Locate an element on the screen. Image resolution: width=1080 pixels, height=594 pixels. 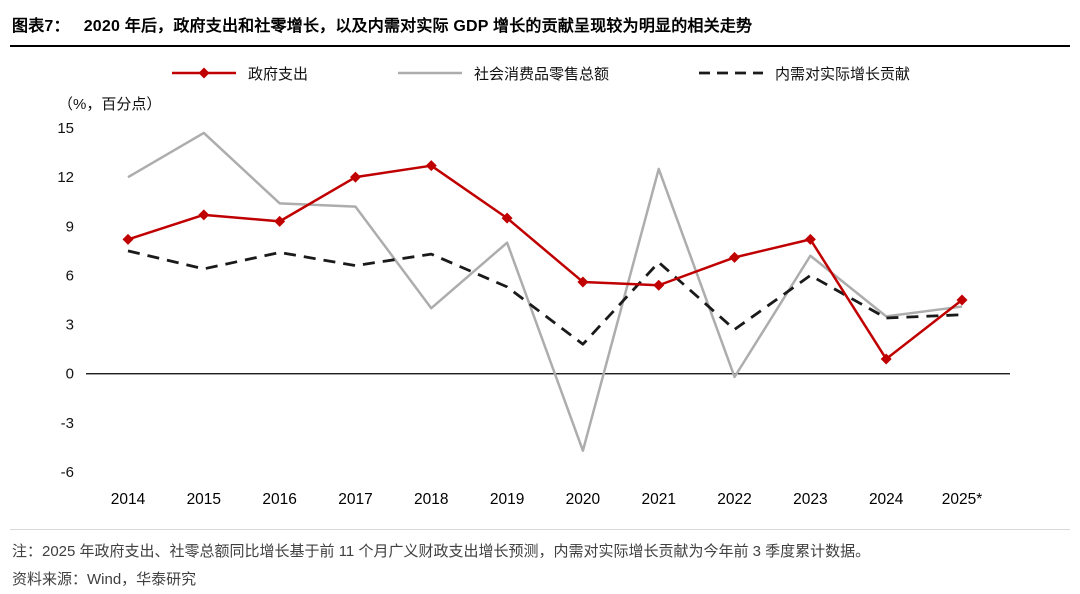
legend-line-dashed-black is located at coordinates (731, 73).